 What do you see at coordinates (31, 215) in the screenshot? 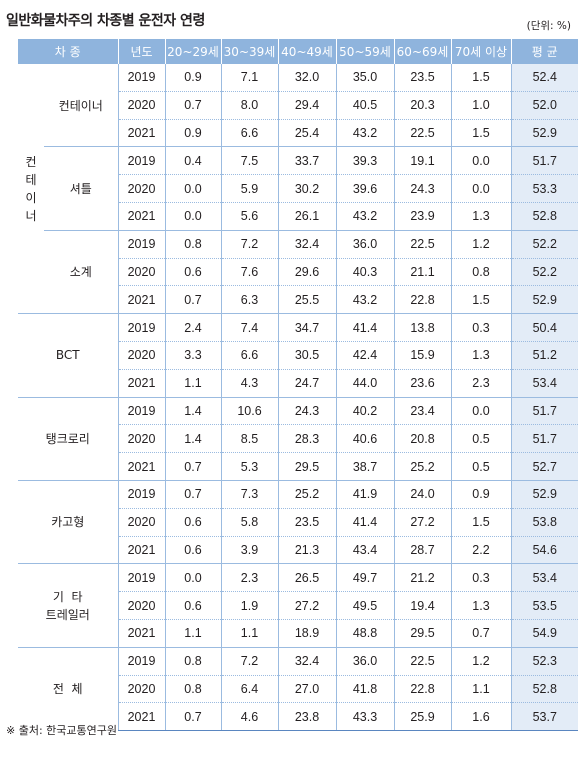
I see `container-label-char: 너` at bounding box center [31, 215].